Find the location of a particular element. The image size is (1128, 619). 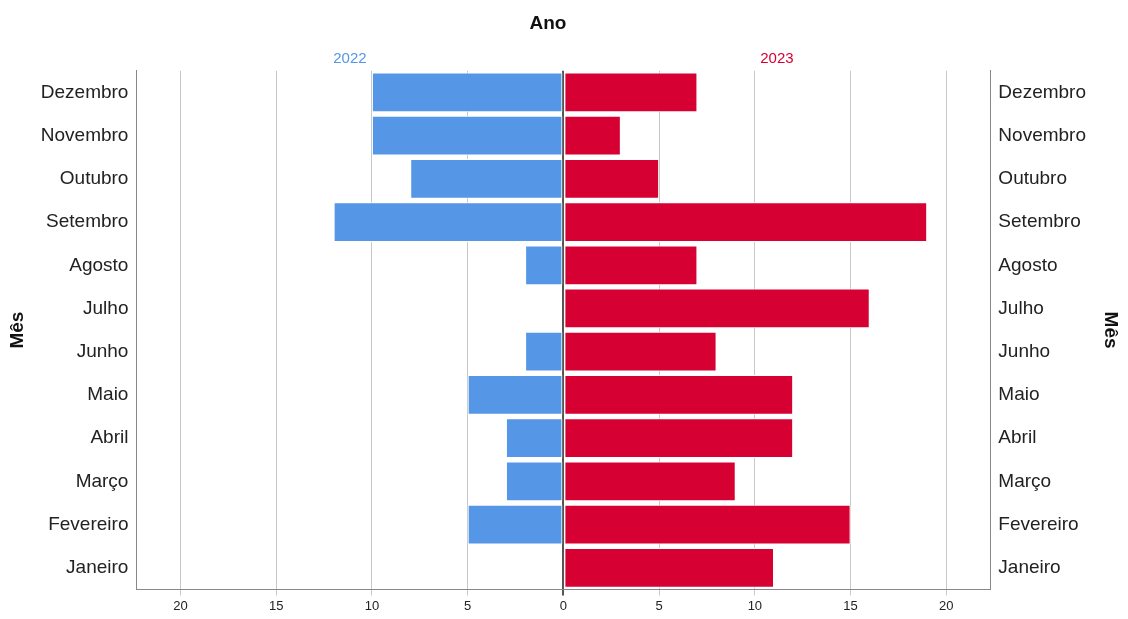

y-tick-label: Setembro is located at coordinates (87, 221).